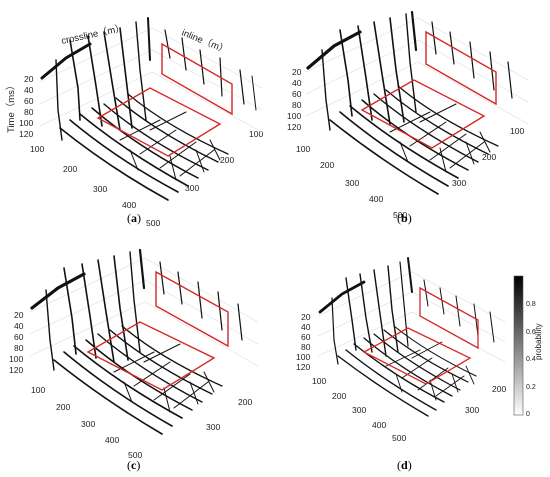 The image size is (550, 477). What do you see at coordinates (531, 387) in the screenshot?
I see `colorbar-tick: 0.2` at bounding box center [531, 387].